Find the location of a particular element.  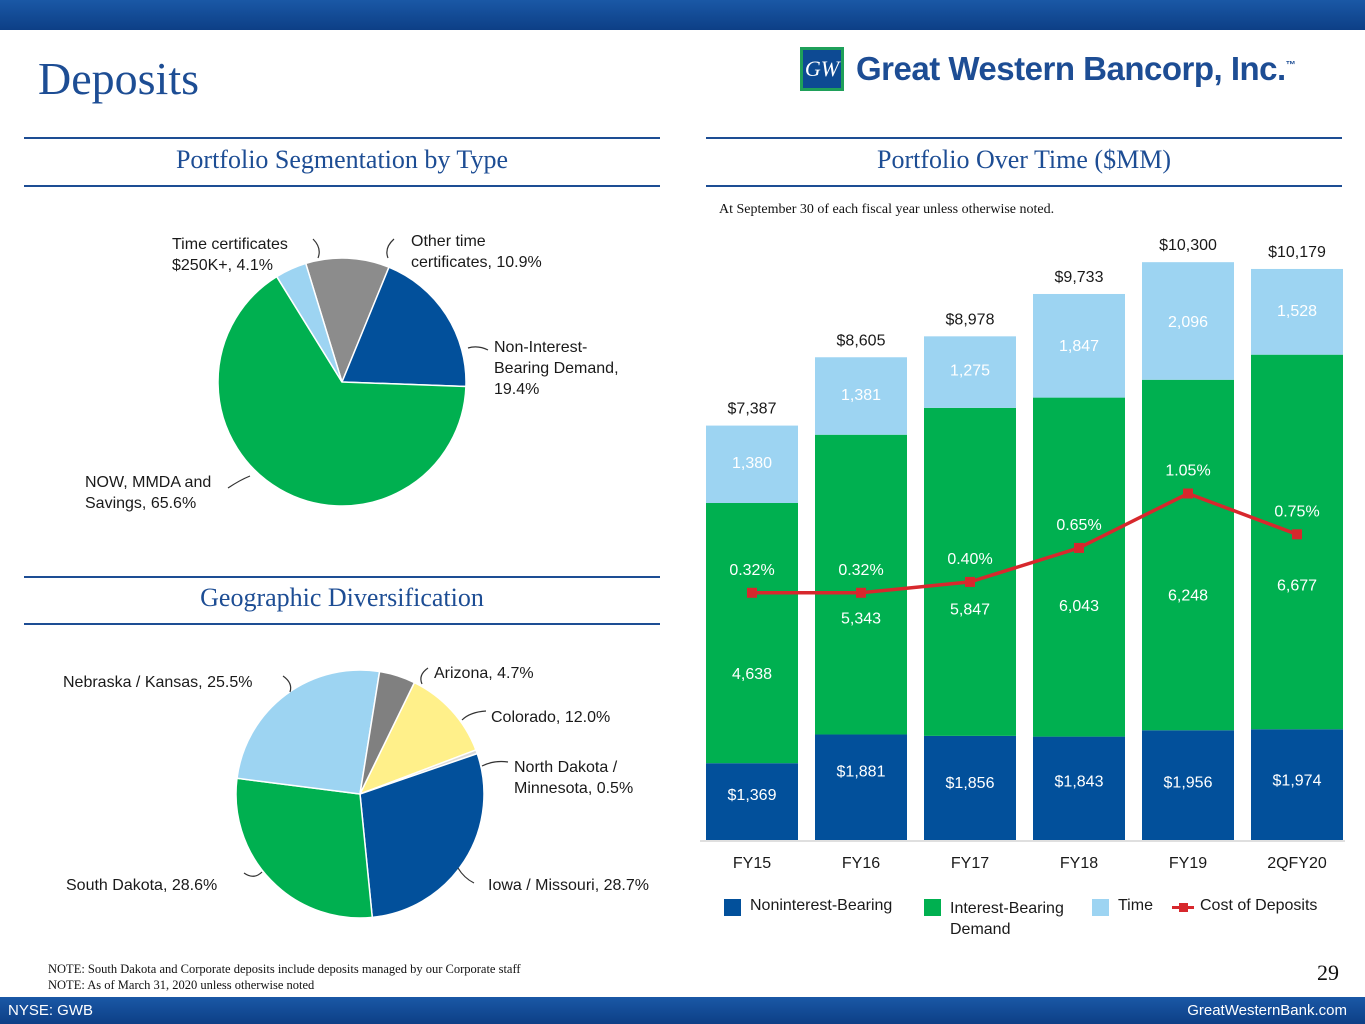

cost-label-fy18: 0.65% is located at coordinates (1078, 525).